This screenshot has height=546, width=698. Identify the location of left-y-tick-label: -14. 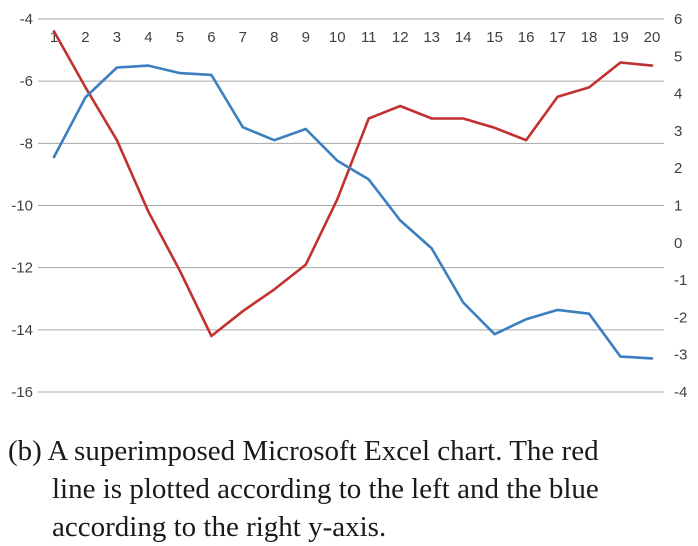
(22, 330).